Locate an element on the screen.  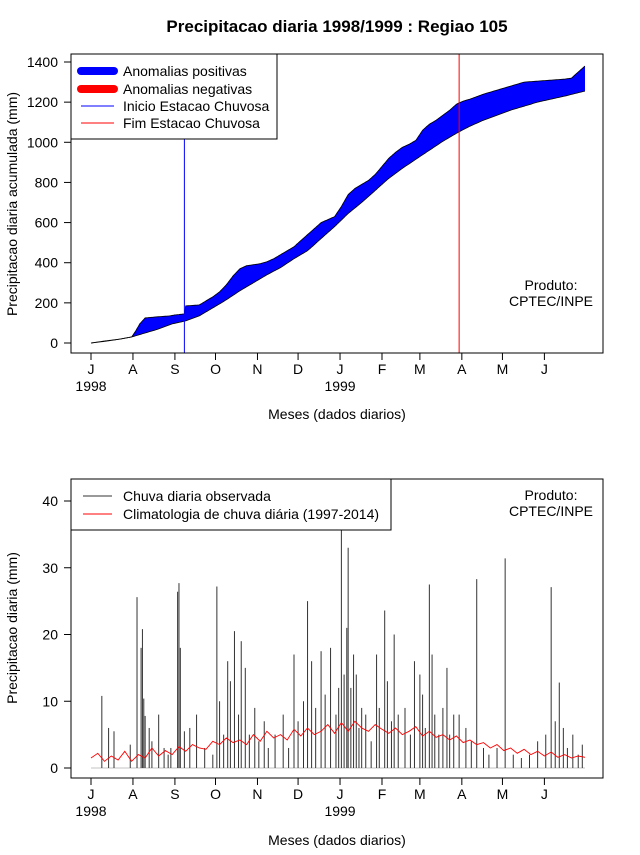
daily-month-label-10: M is located at coordinates (503, 794).